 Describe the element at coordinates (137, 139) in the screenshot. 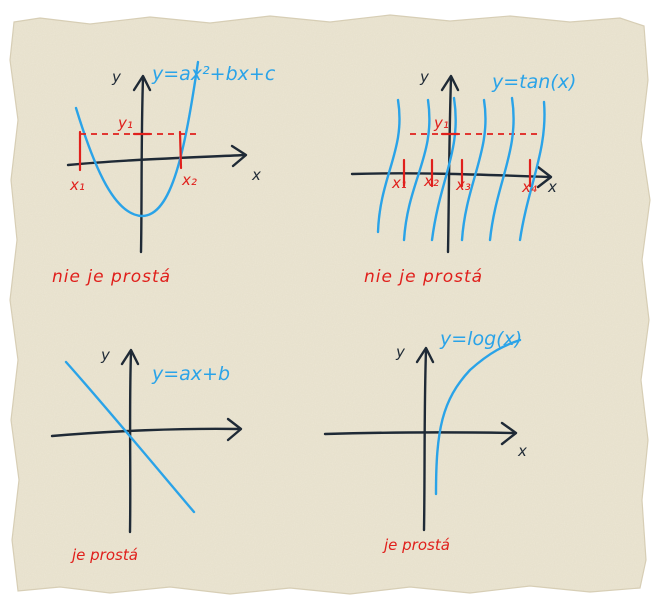

I see `quadratic-curve` at that location.